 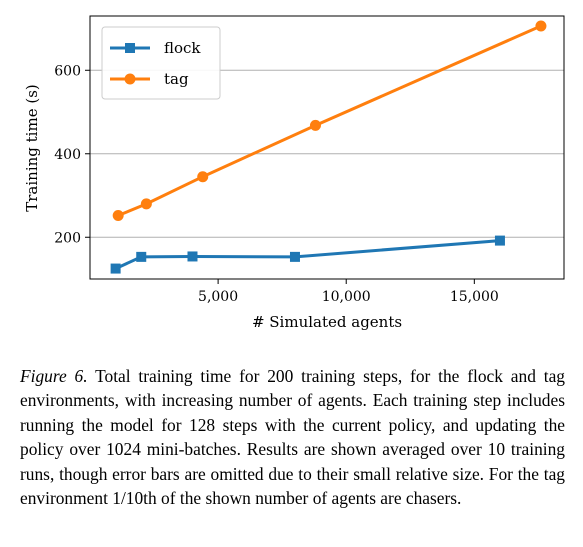 I want to click on legend: flock tag, so click(x=161, y=63).